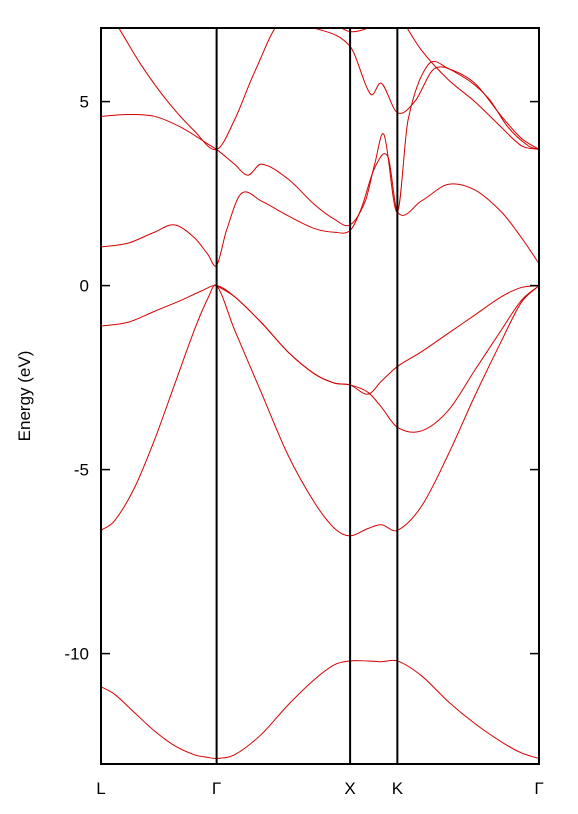 The width and height of the screenshot is (578, 814). I want to click on x-tick-label-2: X, so click(349, 788).